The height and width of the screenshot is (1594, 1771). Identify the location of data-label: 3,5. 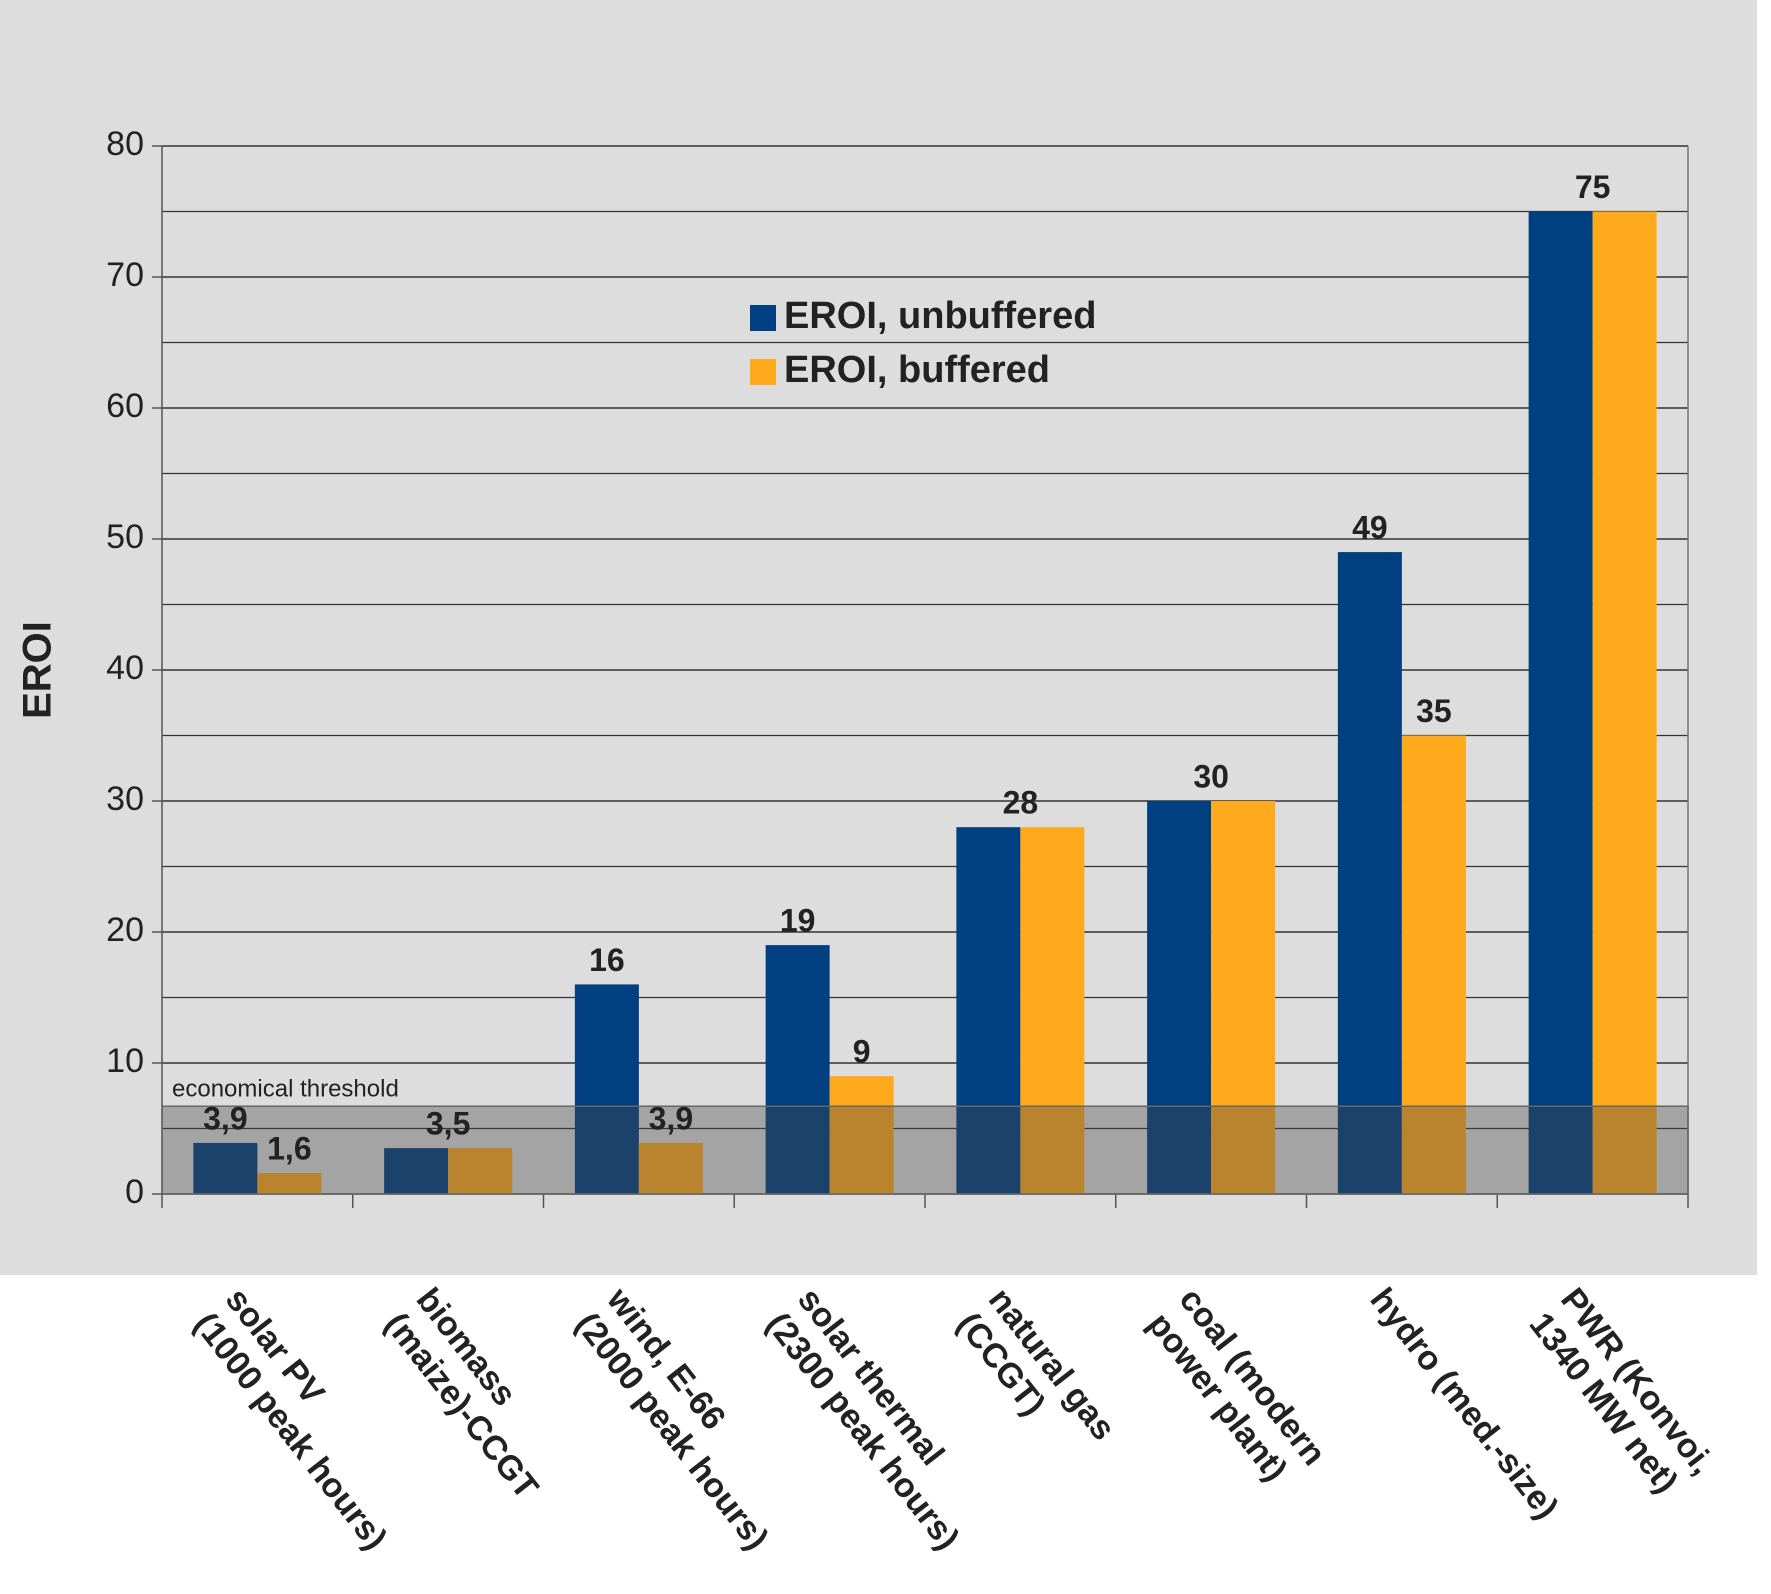
(448, 1124).